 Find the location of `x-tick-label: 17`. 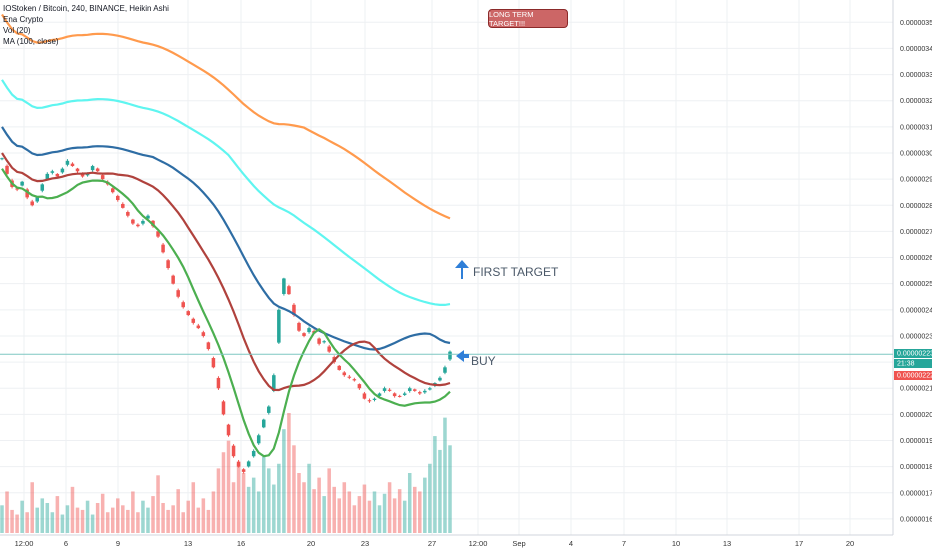

x-tick-label: 17 is located at coordinates (799, 543).